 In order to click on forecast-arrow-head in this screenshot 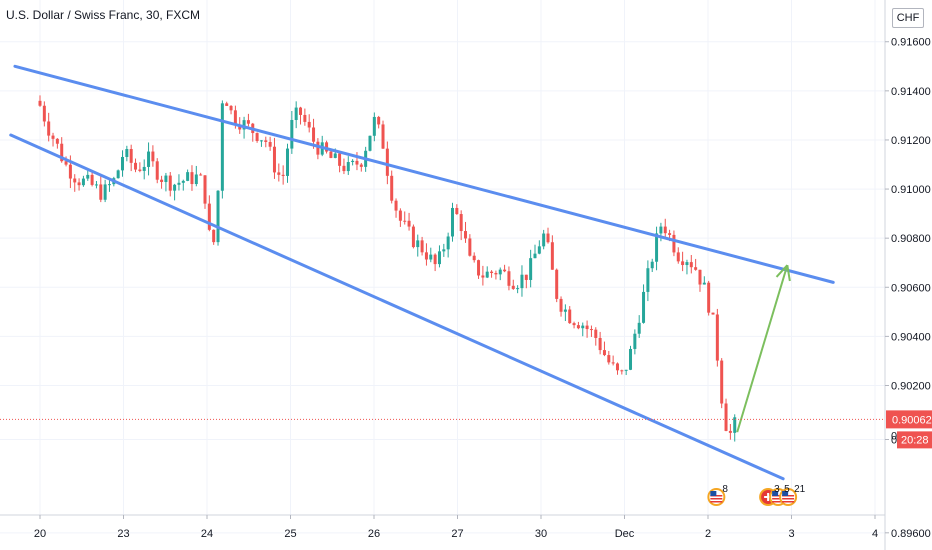, I will do `click(788, 273)`.